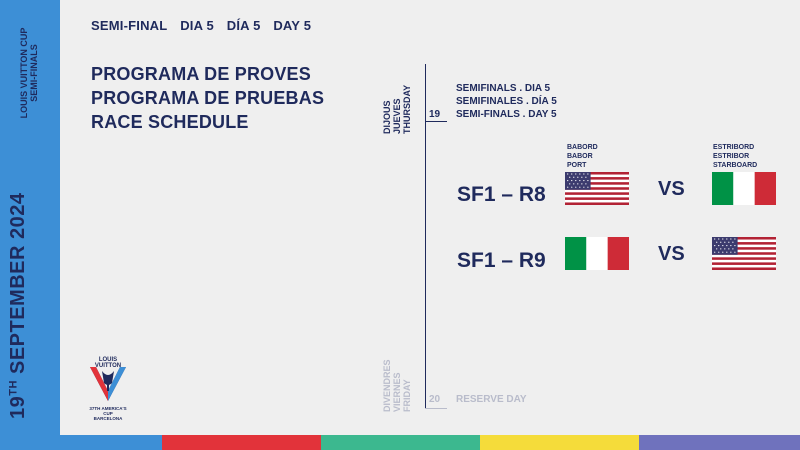  What do you see at coordinates (671, 189) in the screenshot?
I see `race-r8-vs: VS` at bounding box center [671, 189].